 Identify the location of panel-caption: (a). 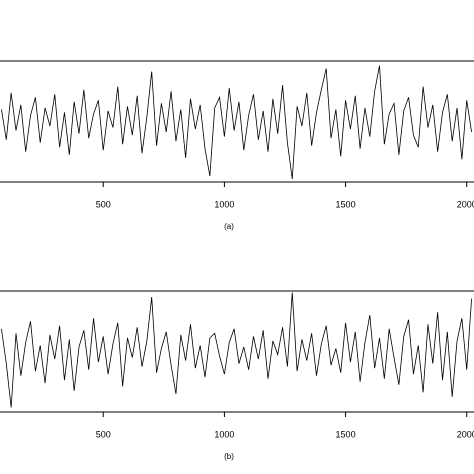
(229, 226).